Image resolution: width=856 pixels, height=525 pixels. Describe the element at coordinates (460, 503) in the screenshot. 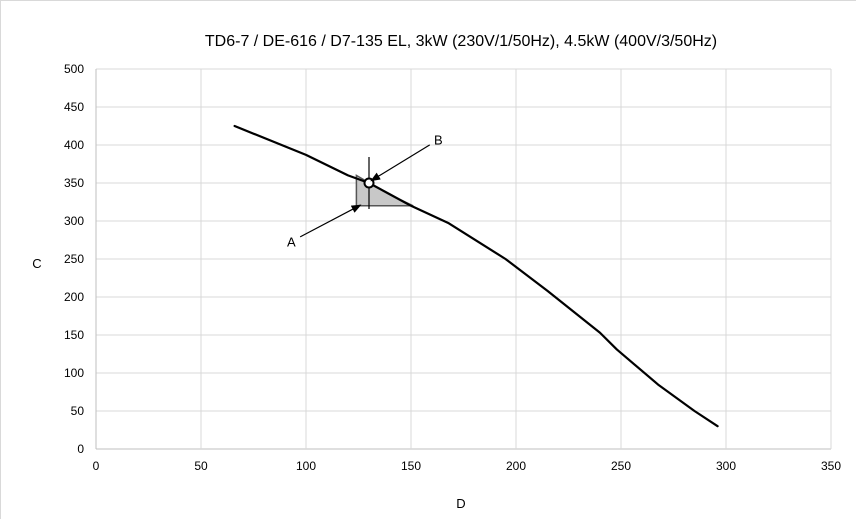

I see `x-axis-label: D` at that location.